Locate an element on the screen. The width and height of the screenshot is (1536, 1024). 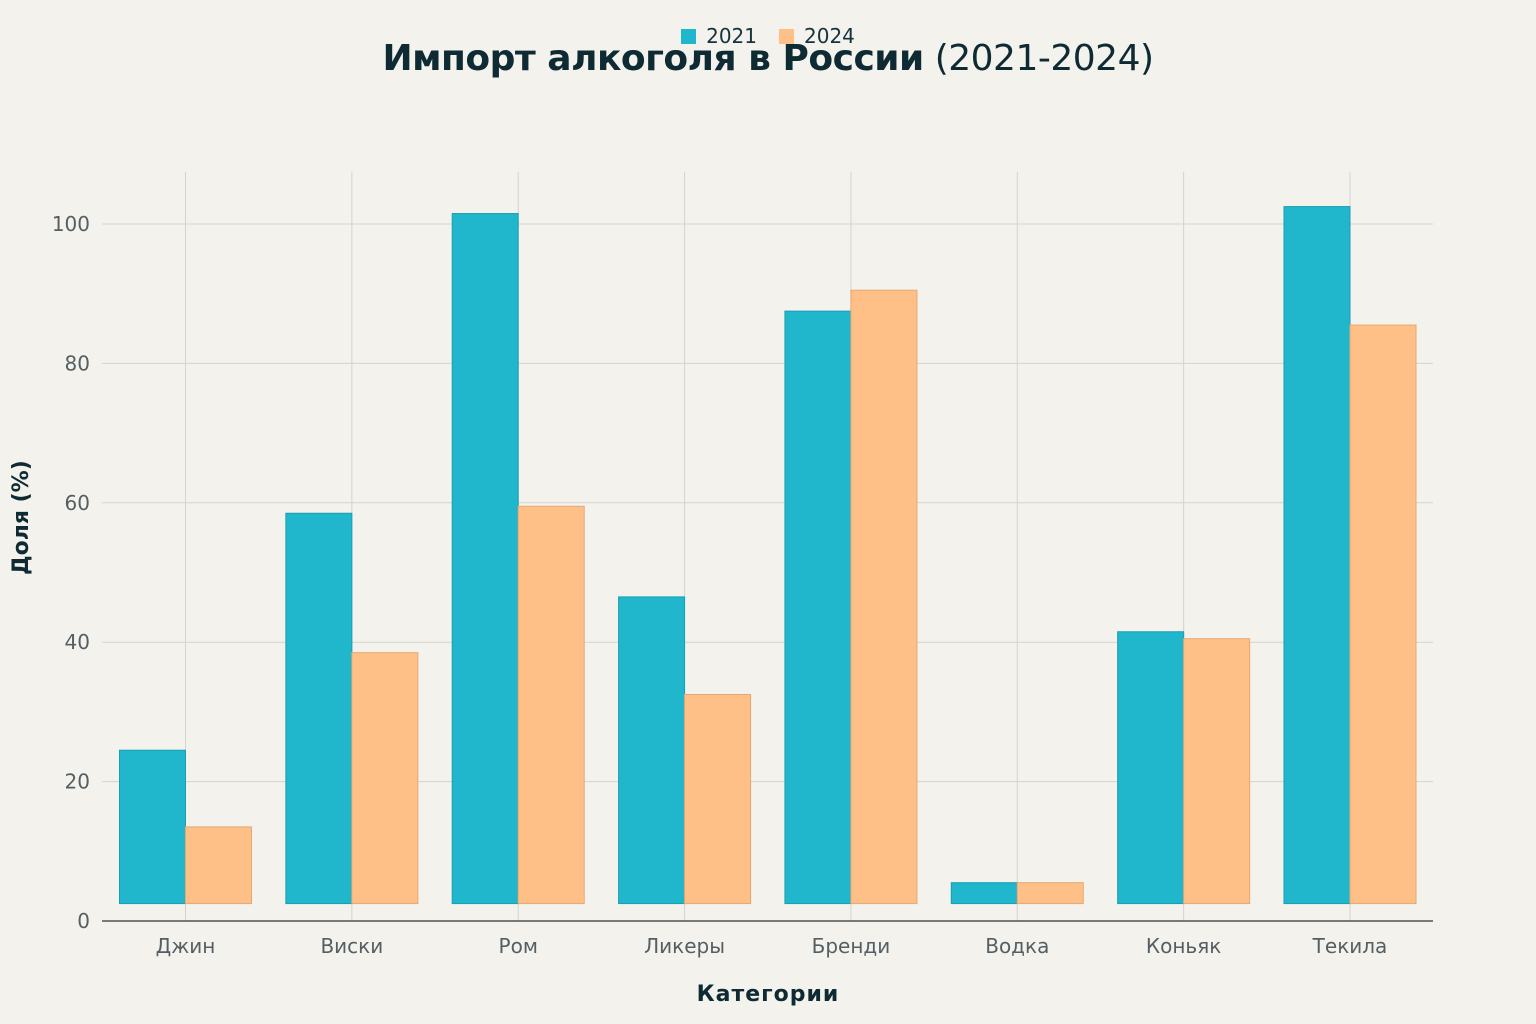
chart-title: Импорт алкоголя в России (2021-2024) is located at coordinates (768, 58).